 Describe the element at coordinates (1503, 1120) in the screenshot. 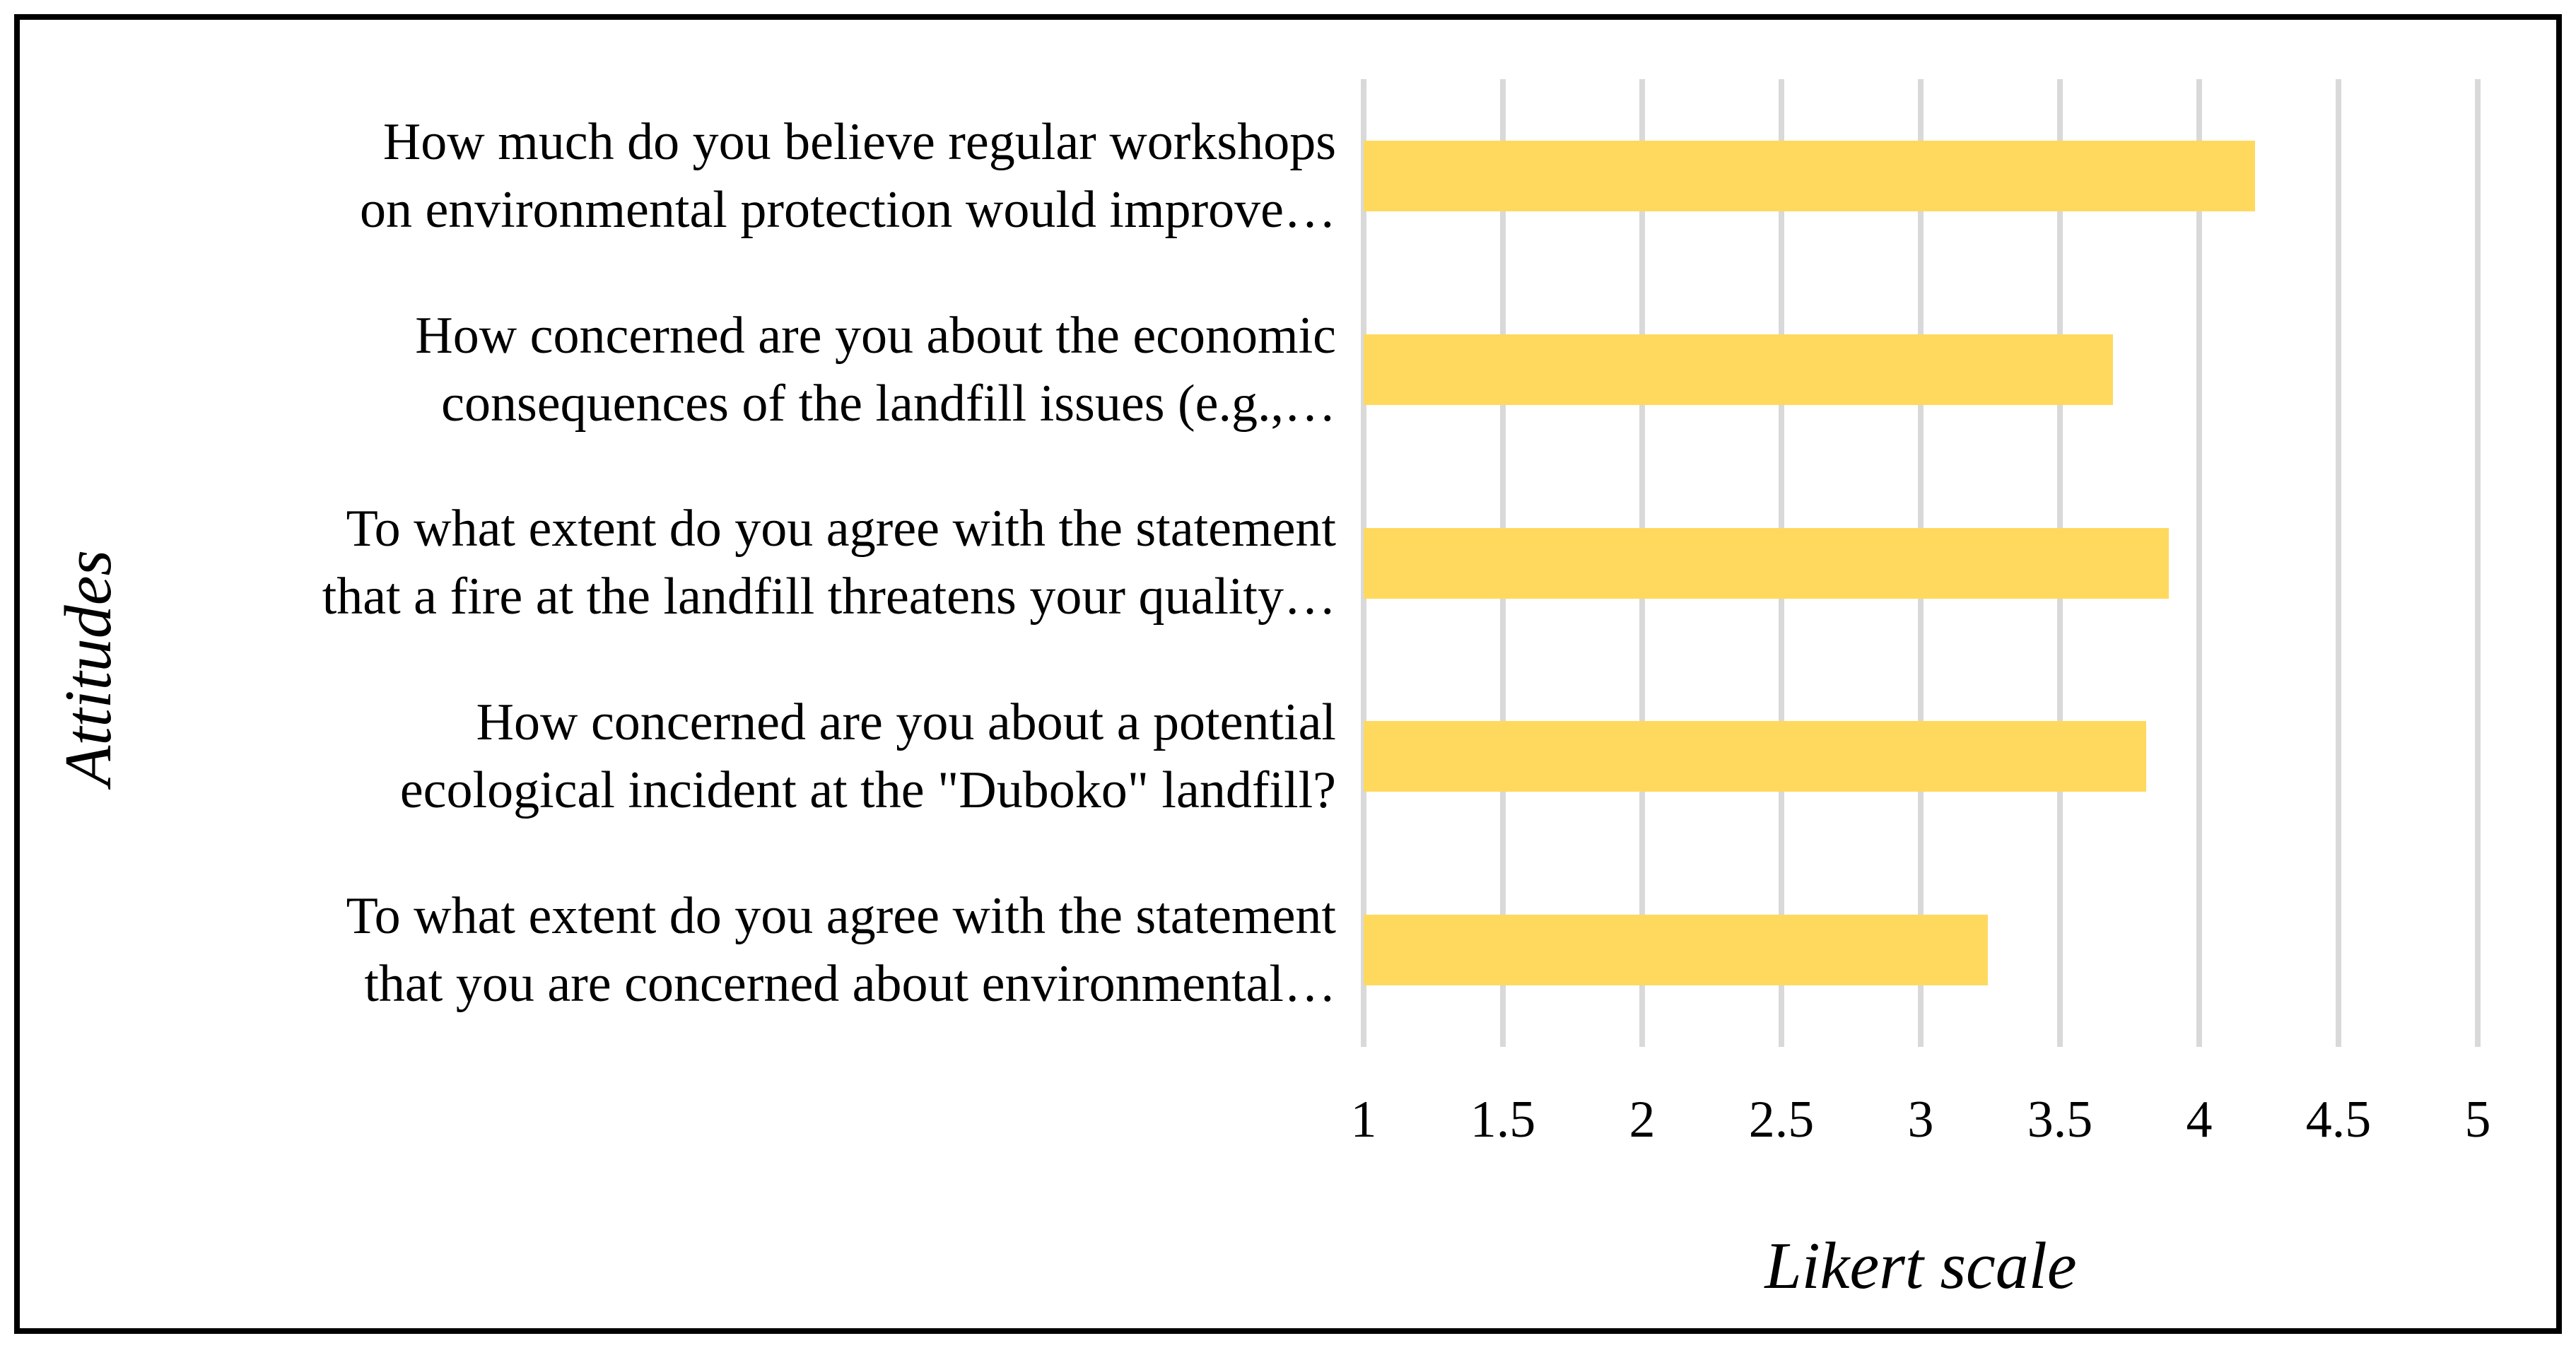

I see `x-tick-label: 1.5` at that location.